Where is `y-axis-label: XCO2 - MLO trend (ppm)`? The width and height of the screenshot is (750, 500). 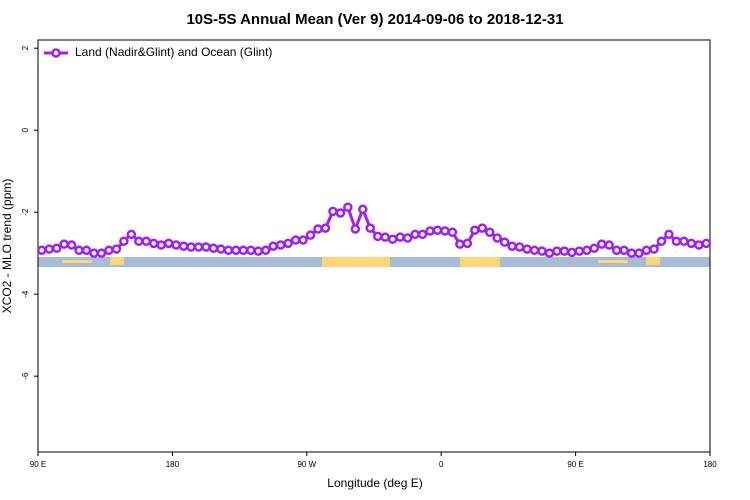
y-axis-label: XCO2 - MLO trend (ppm) is located at coordinates (7, 246).